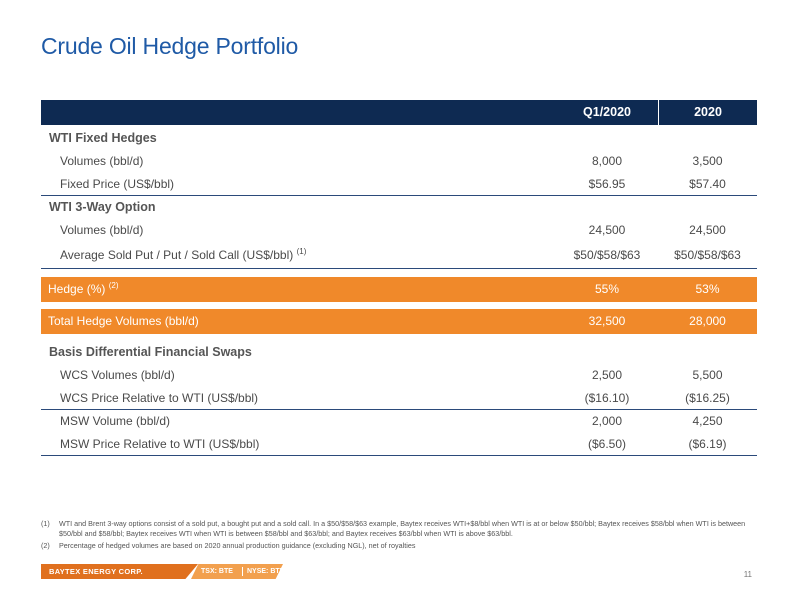 This screenshot has height=600, width=800. I want to click on column-header-q1-2020: Q1/2020, so click(607, 112).